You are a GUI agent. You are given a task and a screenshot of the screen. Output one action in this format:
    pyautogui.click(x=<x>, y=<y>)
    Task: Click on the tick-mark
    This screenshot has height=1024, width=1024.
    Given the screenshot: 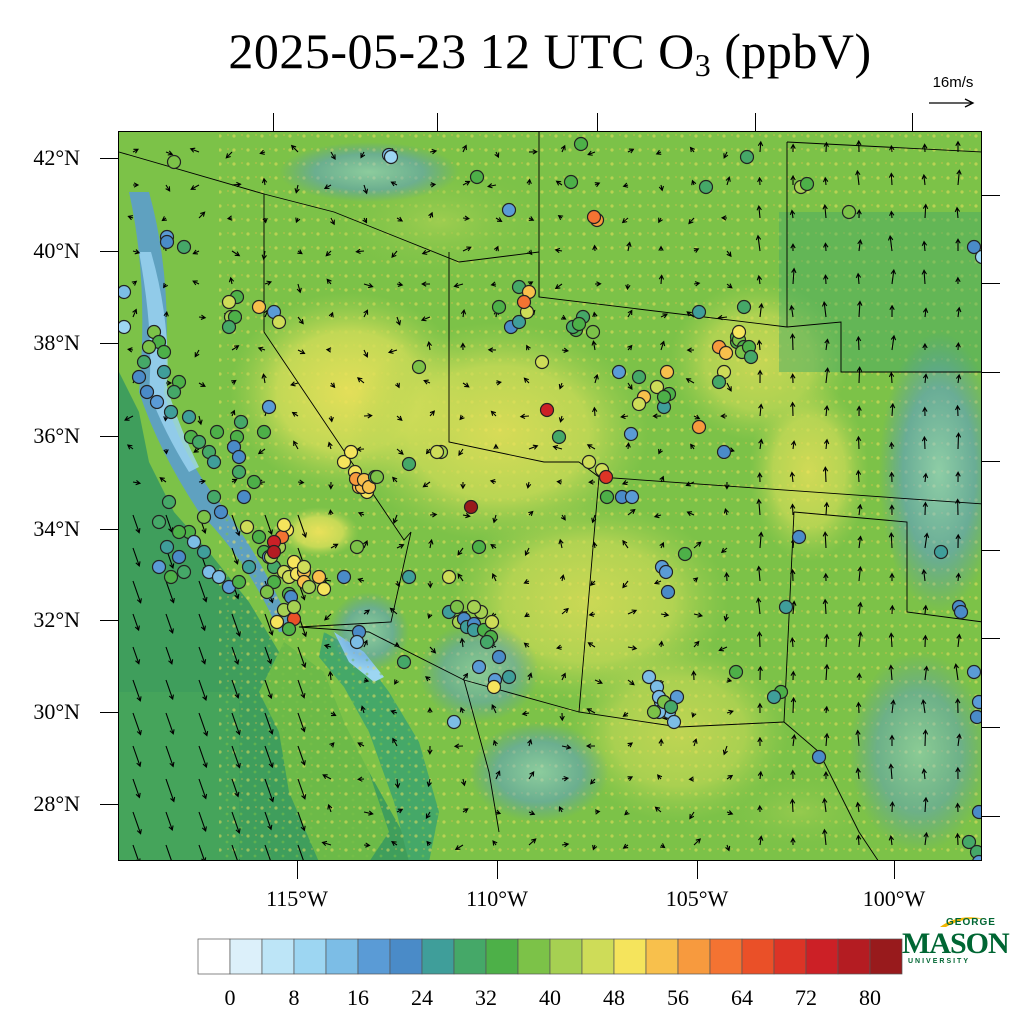 What is the action you would take?
    pyautogui.click(x=991, y=727)
    